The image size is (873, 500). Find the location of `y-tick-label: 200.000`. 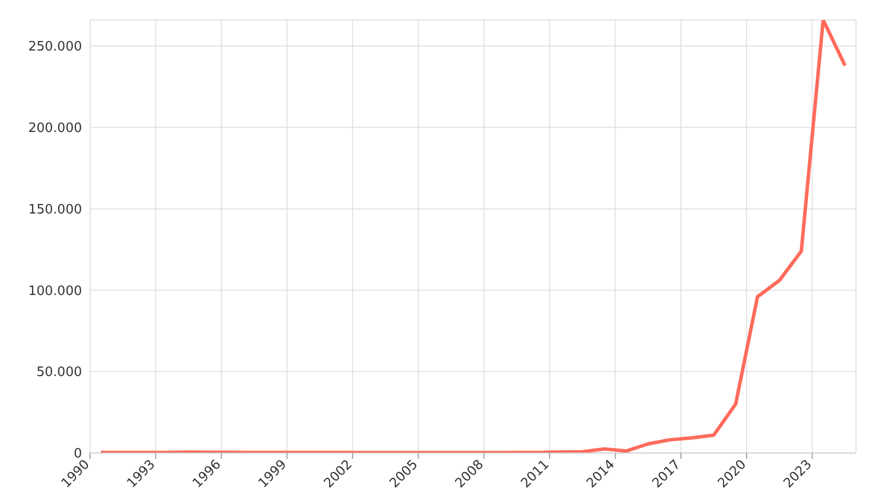

y-tick-label: 200.000 is located at coordinates (55, 128).